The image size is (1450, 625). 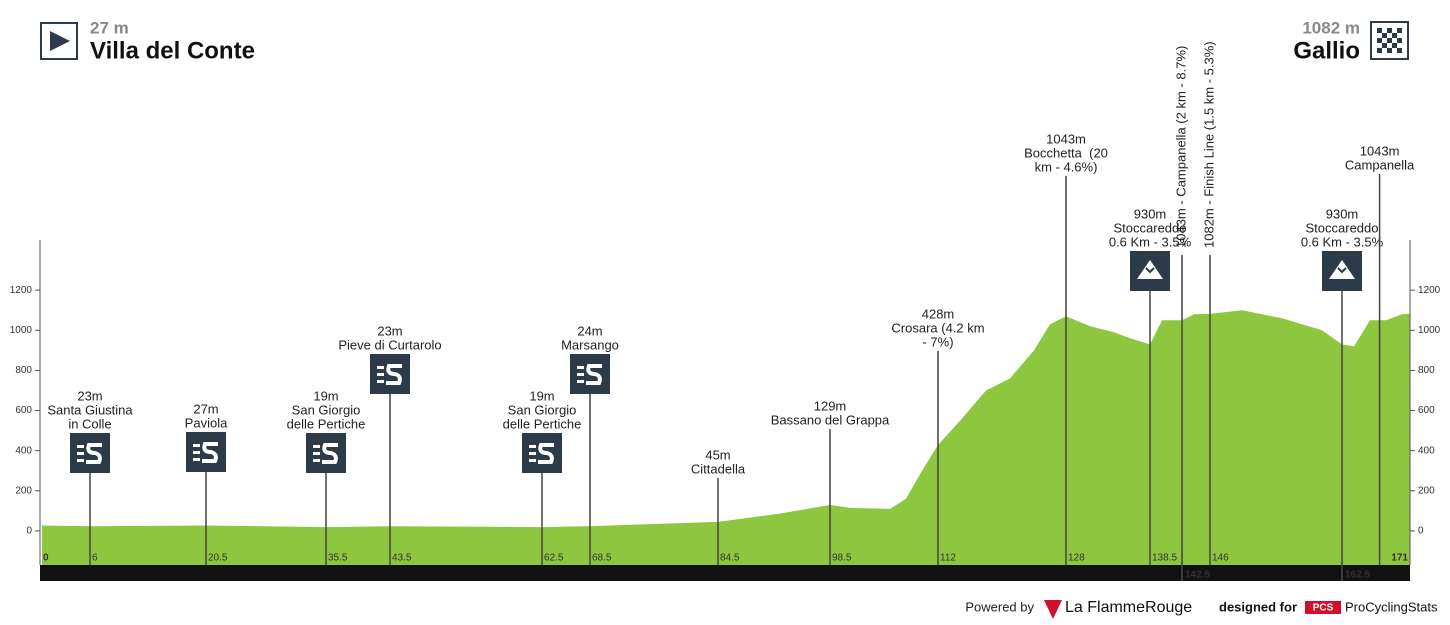 What do you see at coordinates (1076, 558) in the screenshot?
I see `x-tick-label: 128` at bounding box center [1076, 558].